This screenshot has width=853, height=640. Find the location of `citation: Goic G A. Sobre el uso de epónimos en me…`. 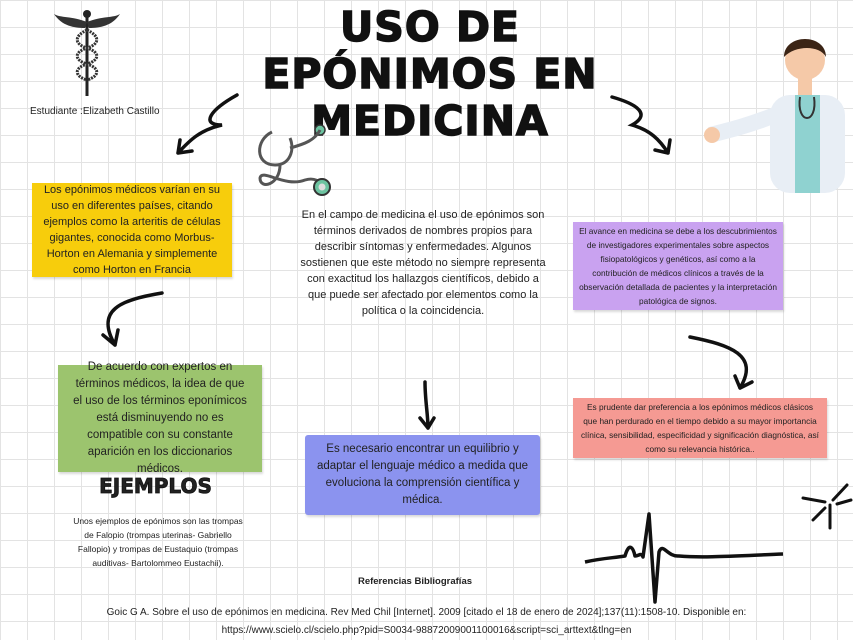

citation: Goic G A. Sobre el uso de epónimos en me… is located at coordinates (426, 622).